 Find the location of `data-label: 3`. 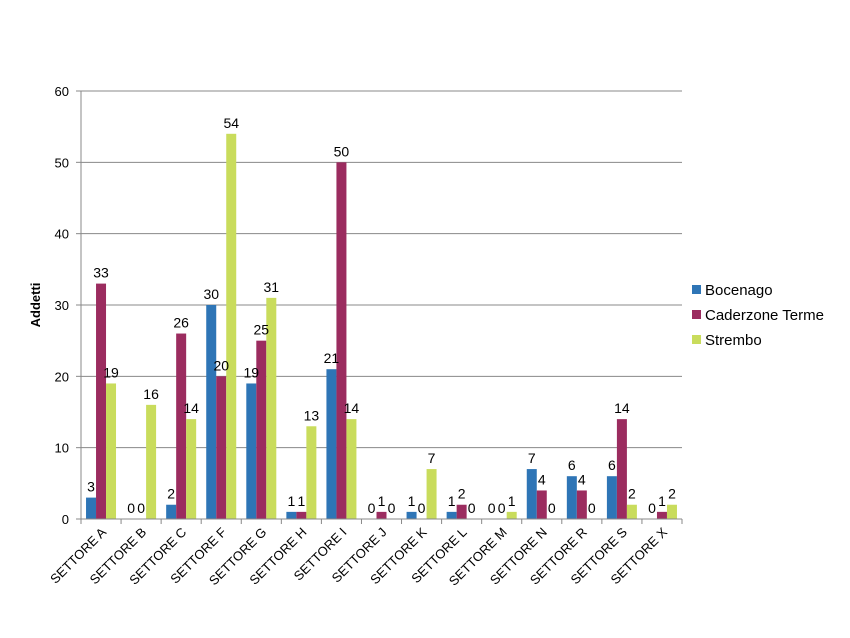

data-label: 3 is located at coordinates (91, 487).